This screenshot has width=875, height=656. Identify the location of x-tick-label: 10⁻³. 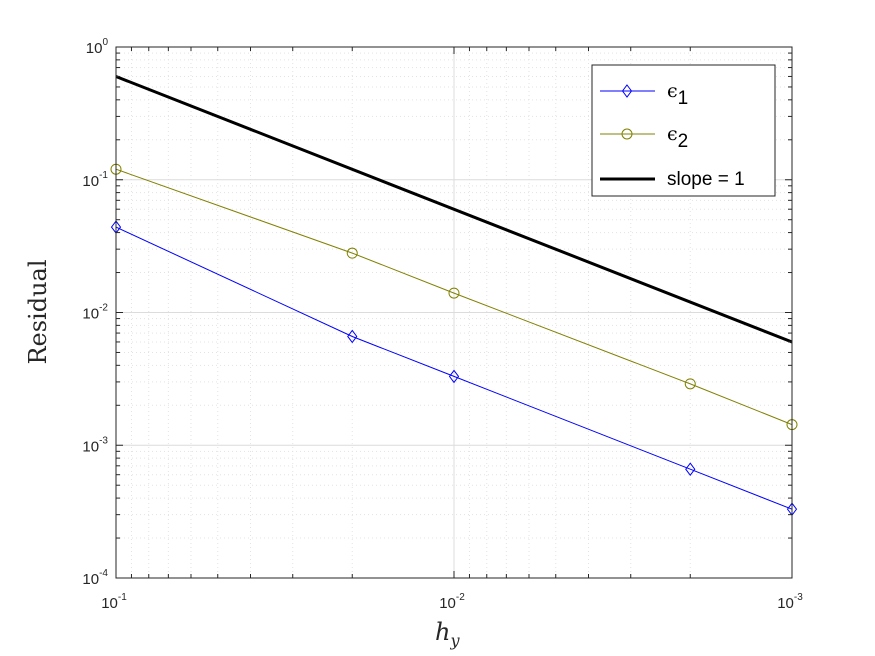
(790, 602).